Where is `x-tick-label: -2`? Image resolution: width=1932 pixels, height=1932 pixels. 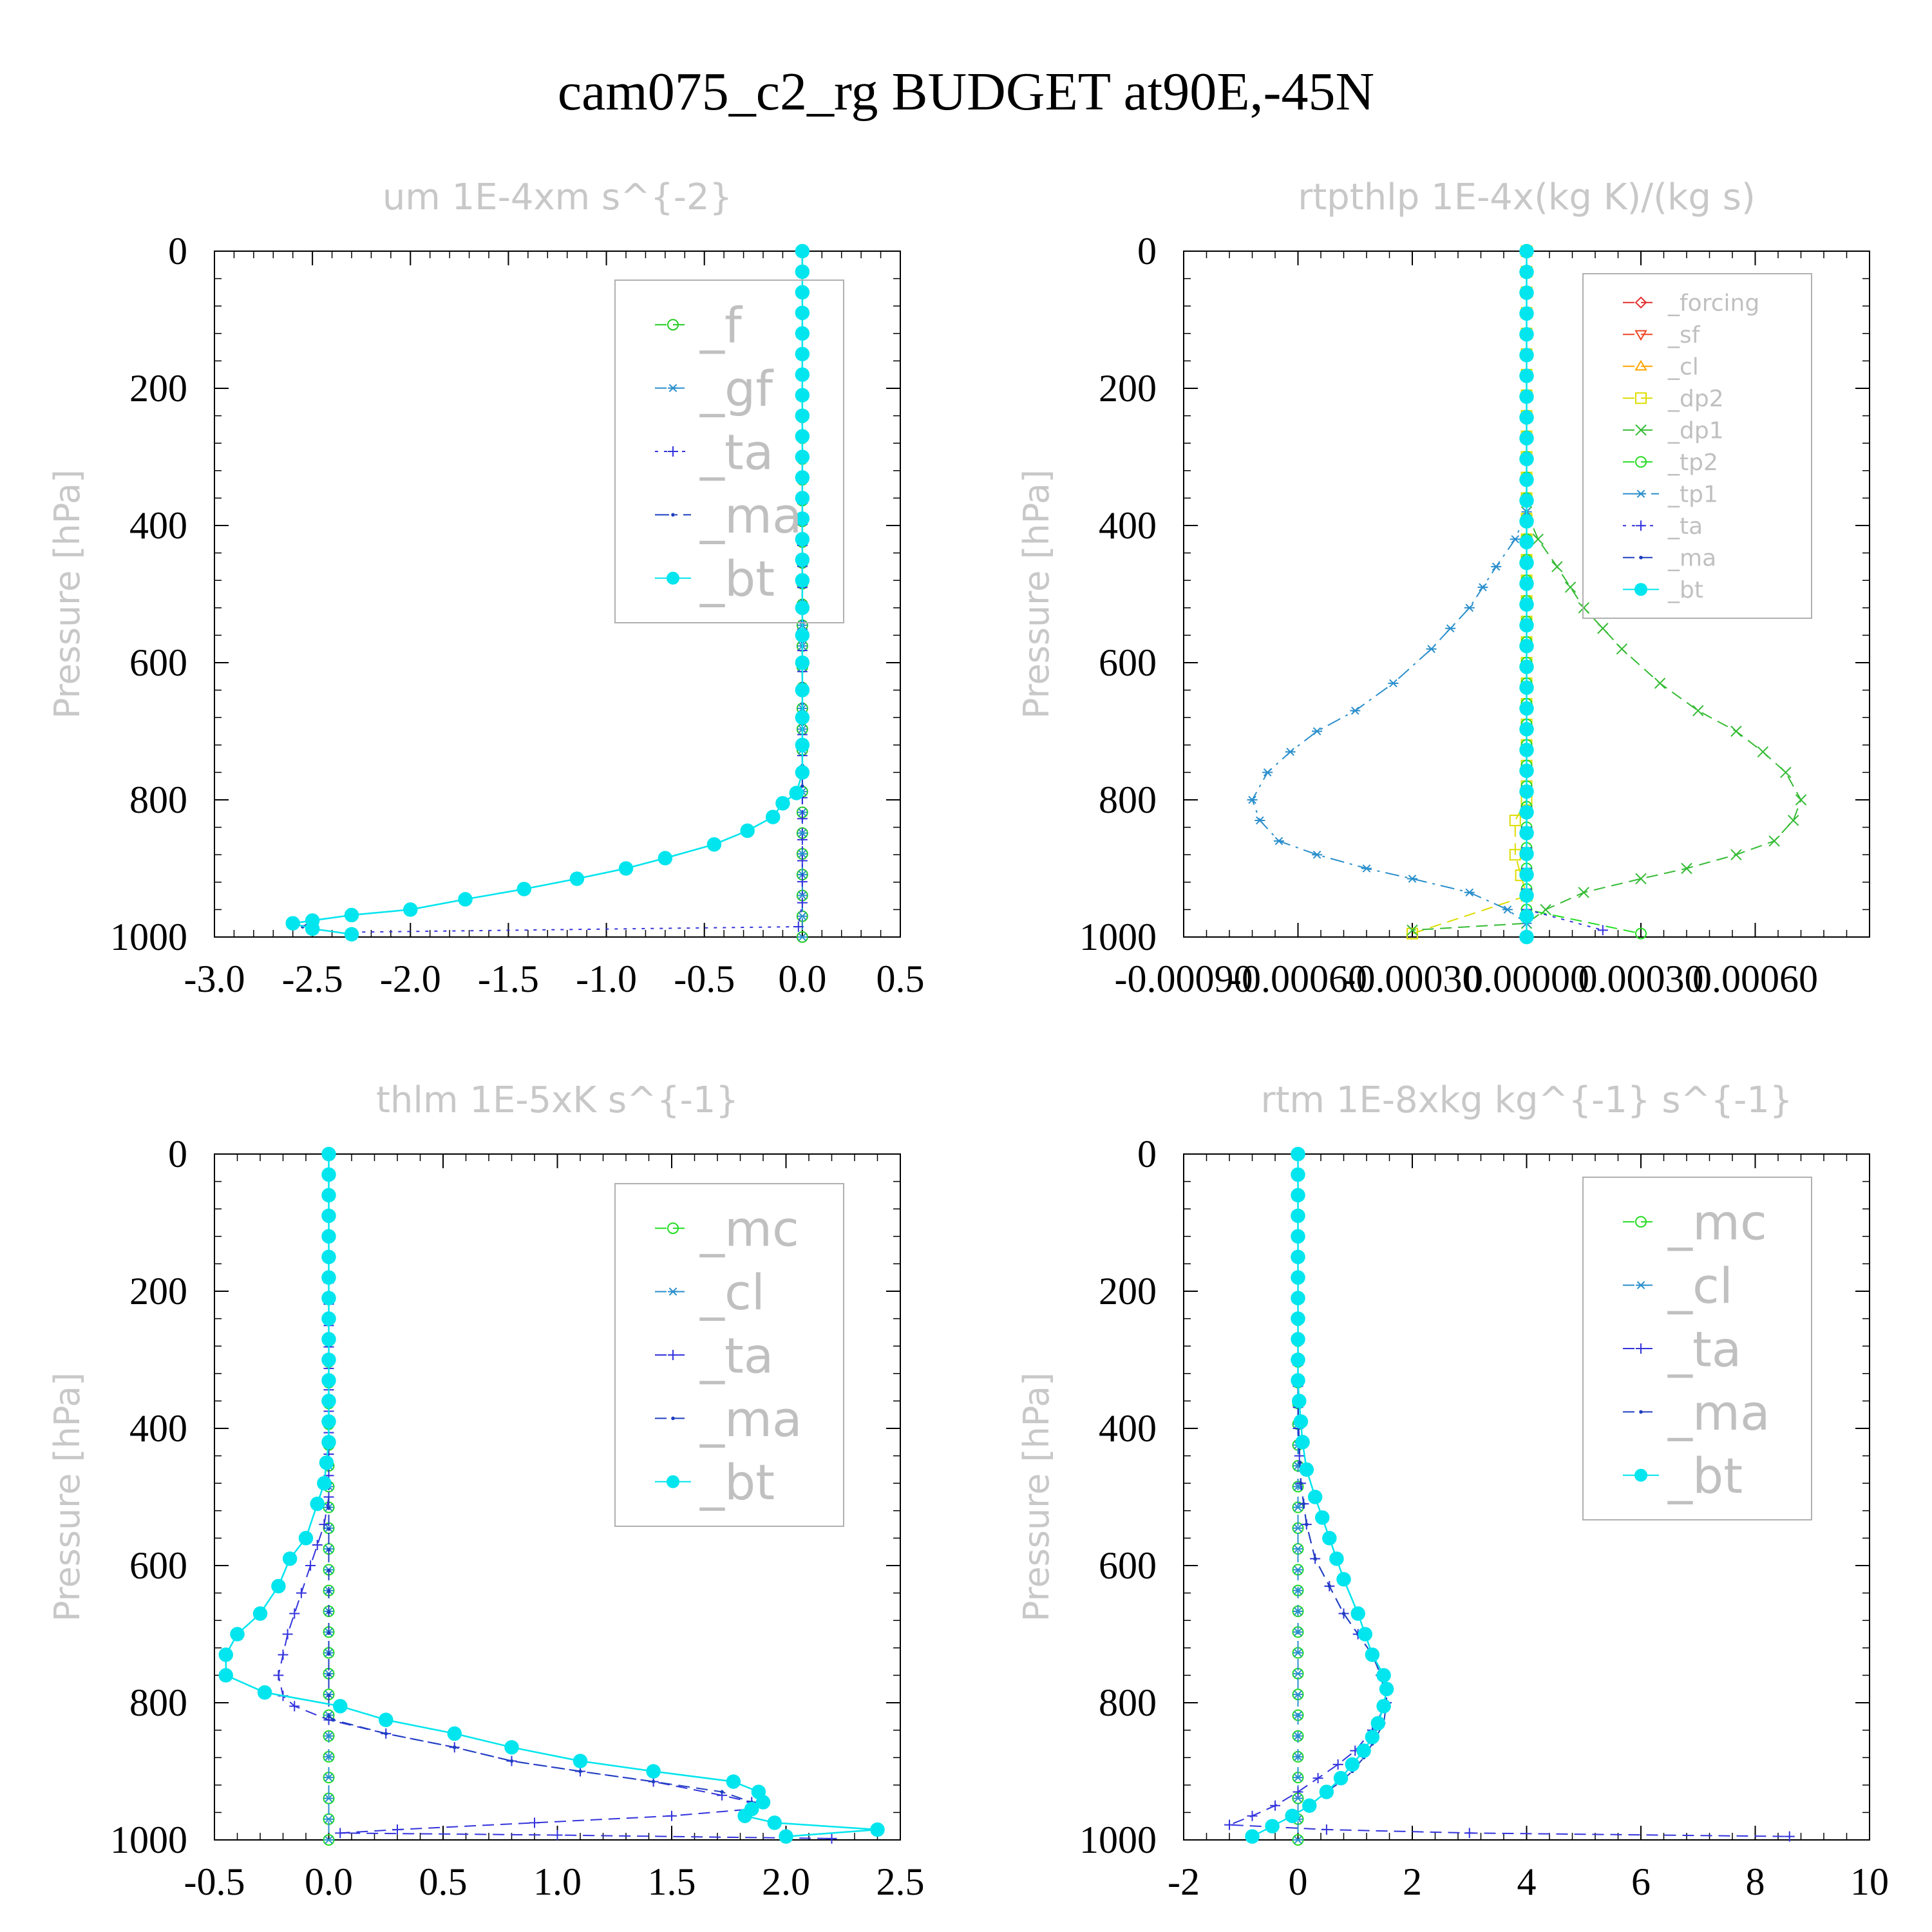
x-tick-label: -2 is located at coordinates (1184, 1882).